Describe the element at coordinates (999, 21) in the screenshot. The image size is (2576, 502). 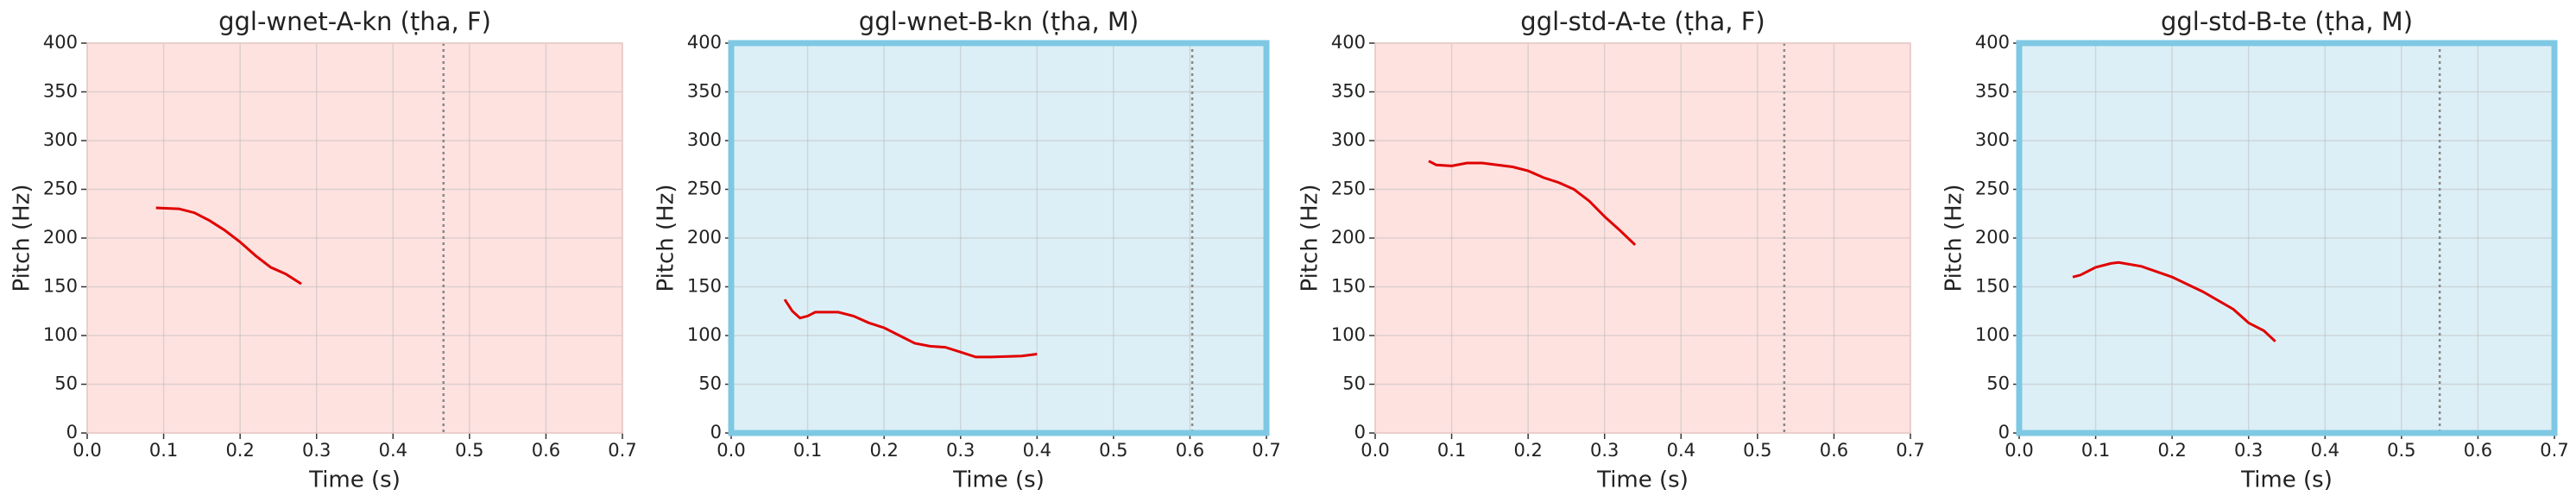
I see `chart-title: ggl-wnet-B-kn (ṭha, M)` at that location.